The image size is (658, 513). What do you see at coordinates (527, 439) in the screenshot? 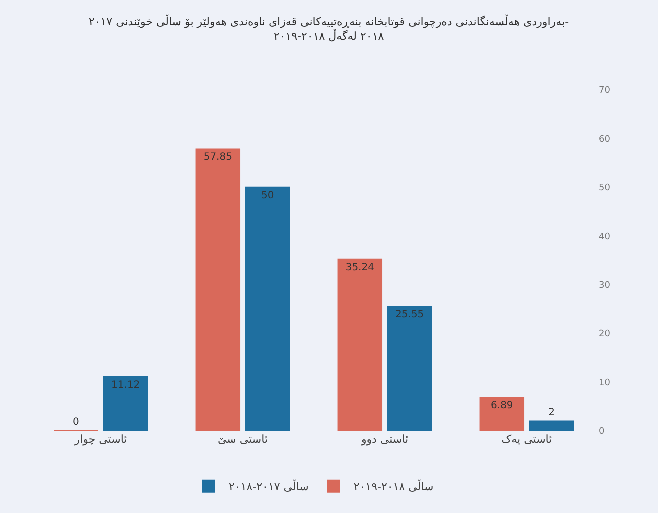
I see `x-tick-label: ئاستی یەک` at bounding box center [527, 439].